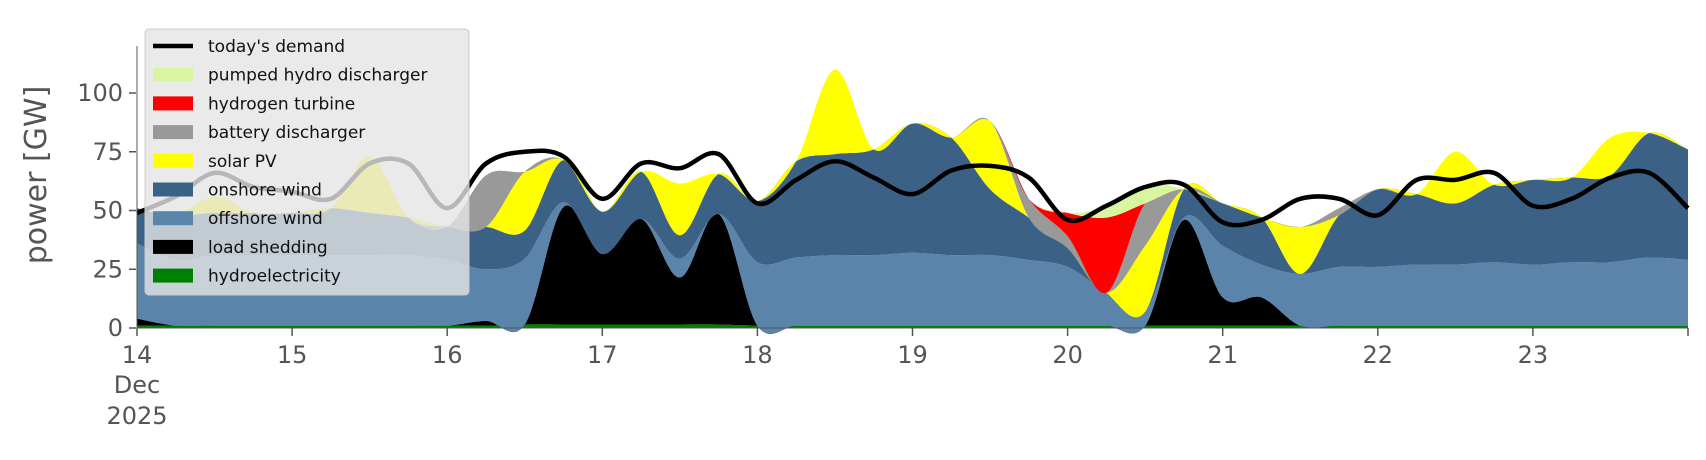  What do you see at coordinates (107, 152) in the screenshot?
I see `y-tick-label: 75` at bounding box center [107, 152].